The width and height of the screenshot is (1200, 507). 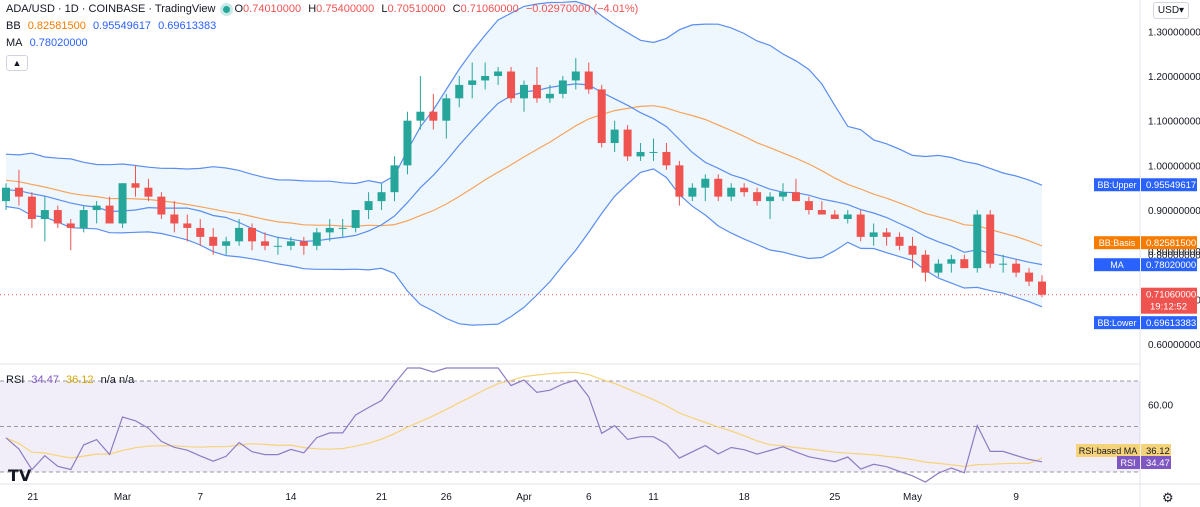 What do you see at coordinates (1123, 450) in the screenshot?
I see `rsi-badge: RSI-based MA 36.12` at bounding box center [1123, 450].